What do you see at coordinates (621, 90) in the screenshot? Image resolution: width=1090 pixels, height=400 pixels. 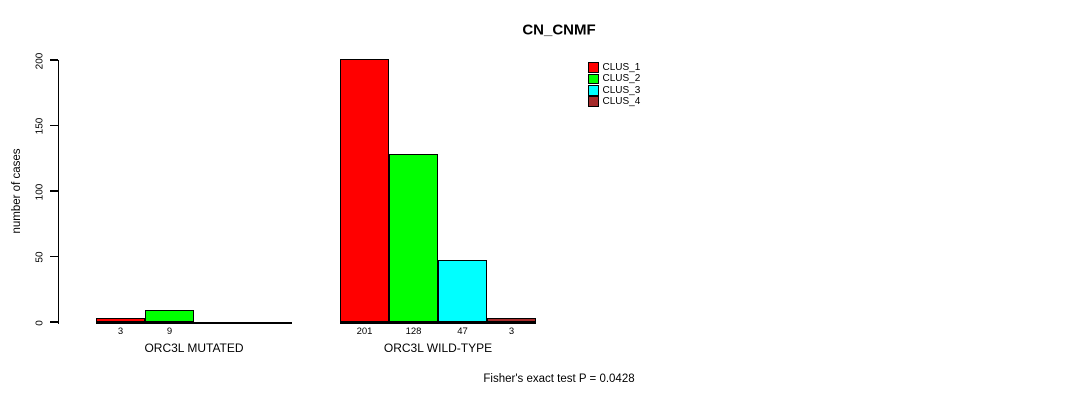 I see `legend-label: CLUS_3` at bounding box center [621, 90].